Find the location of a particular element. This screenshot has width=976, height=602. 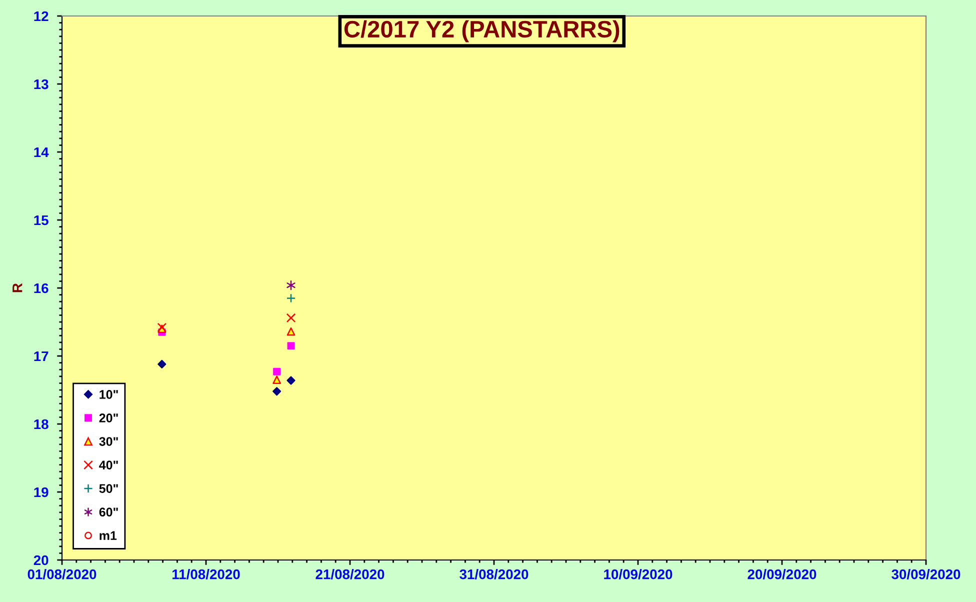

legend-label: 60" is located at coordinates (108, 512).